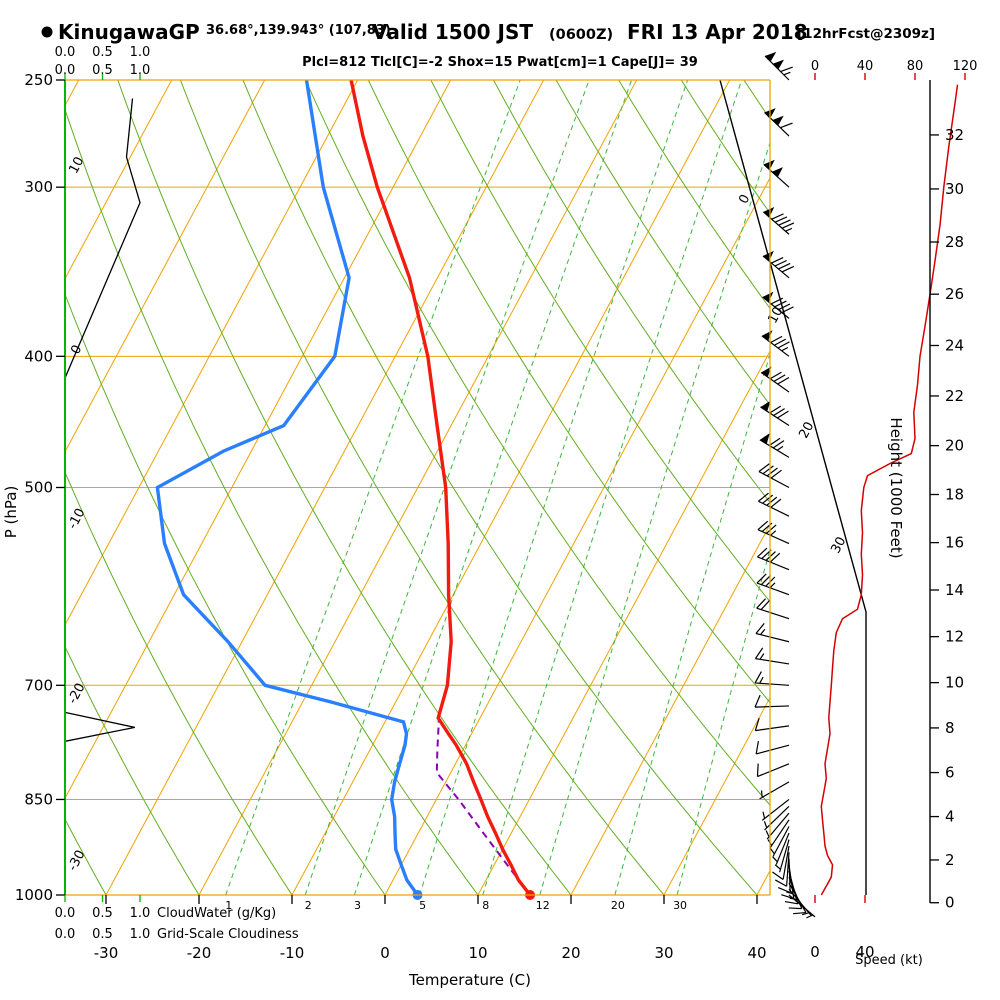  What do you see at coordinates (965, 66) in the screenshot?
I see `speed-axis-top-label: 120` at bounding box center [965, 66].